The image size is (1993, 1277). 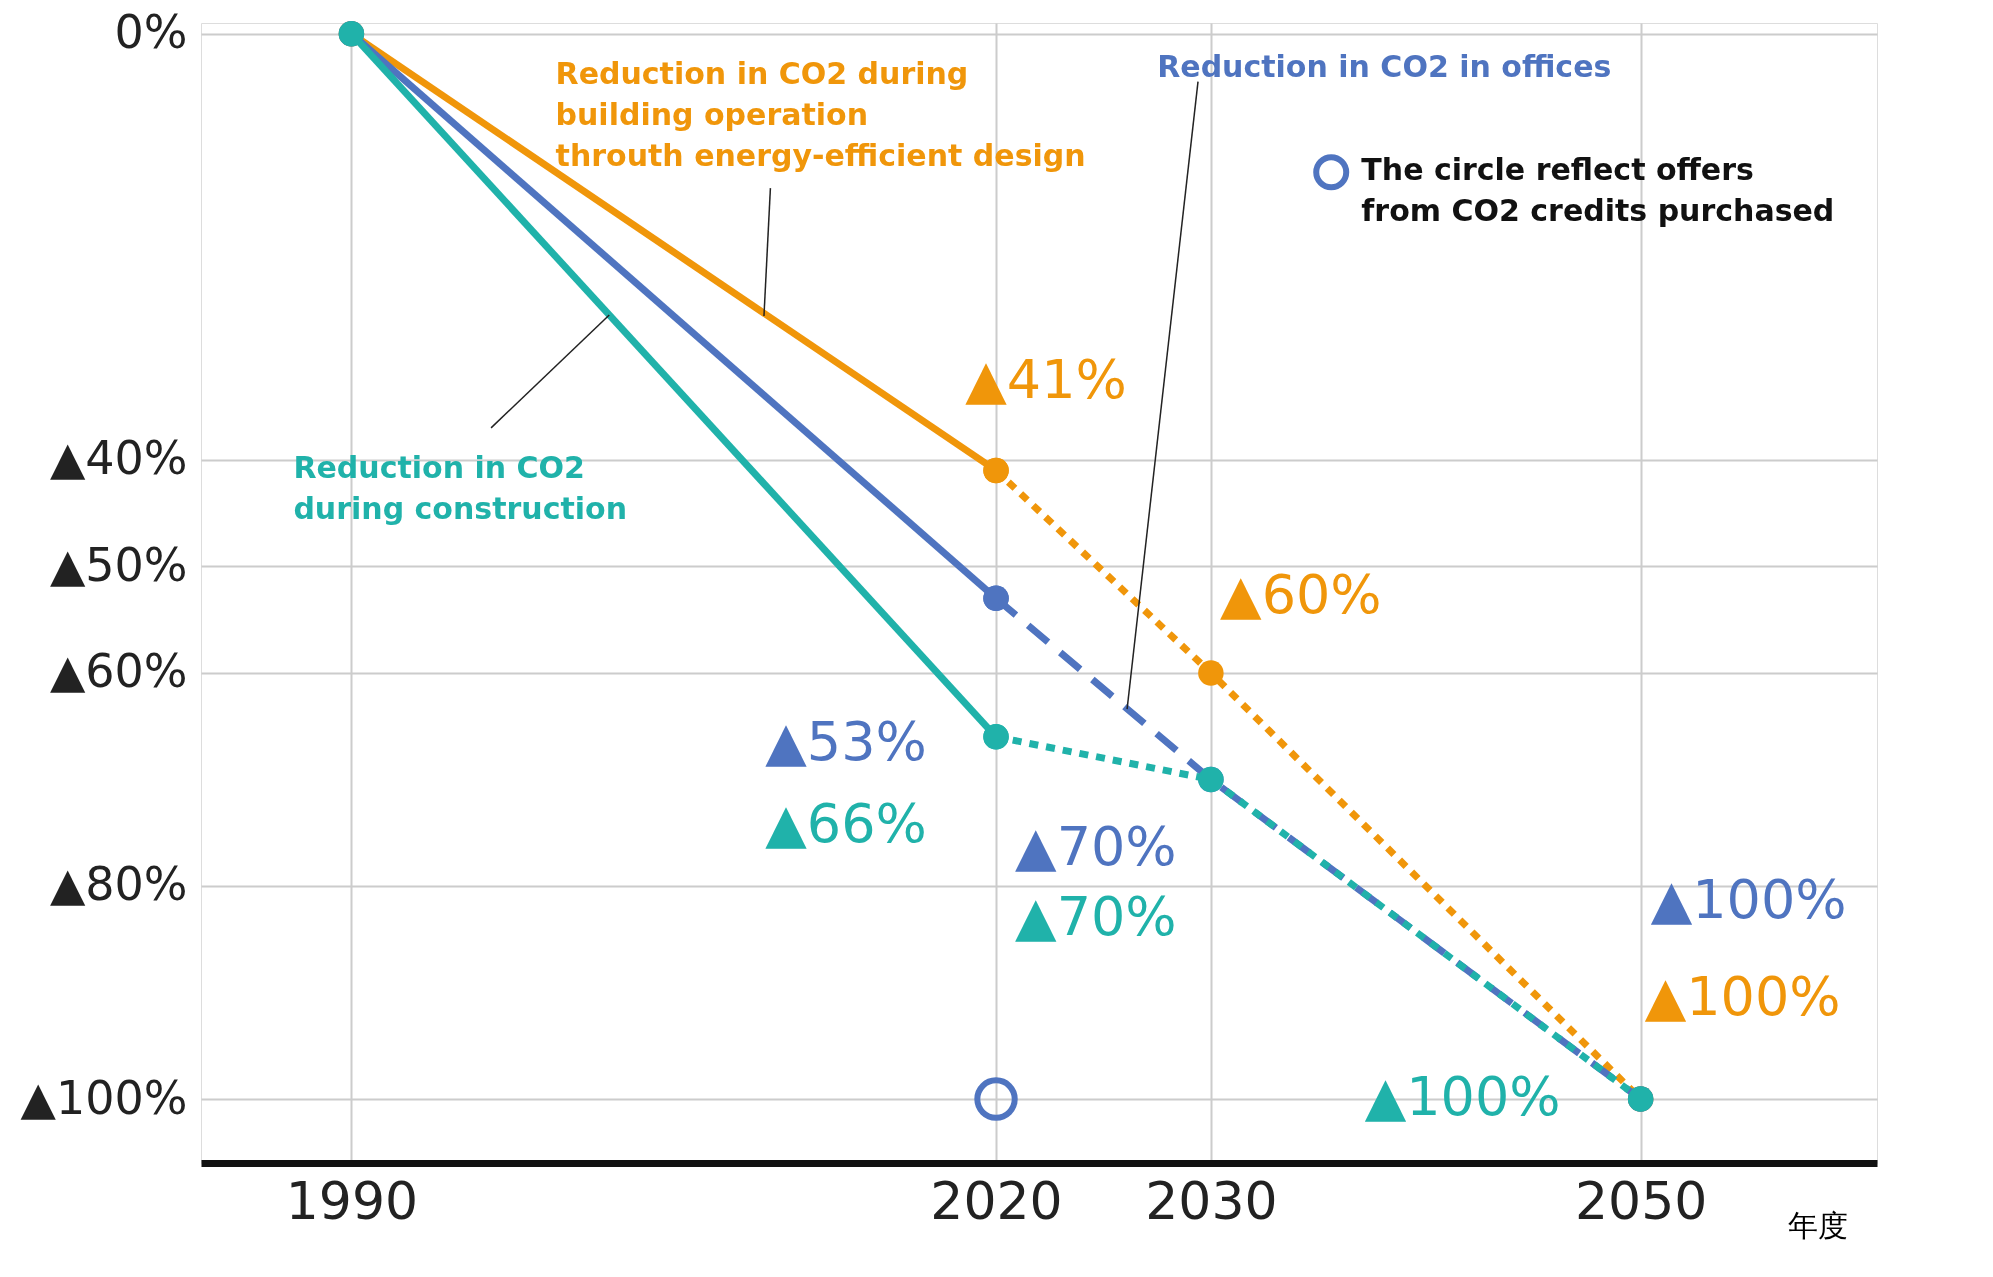 What do you see at coordinates (996, 1200) in the screenshot?
I see `x-tick-label: 2020` at bounding box center [996, 1200].